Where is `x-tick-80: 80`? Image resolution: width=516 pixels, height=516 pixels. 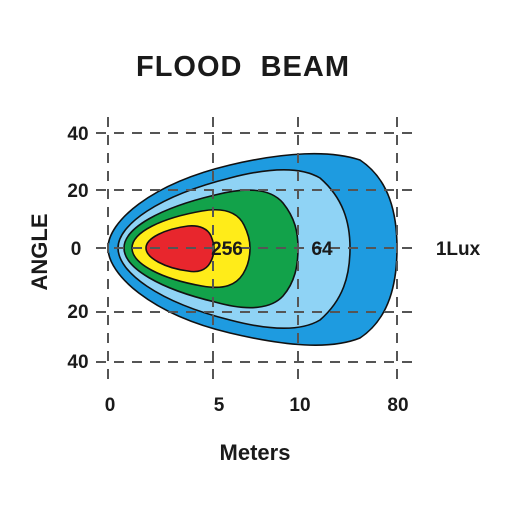
x-tick-80: 80 is located at coordinates (397, 405).